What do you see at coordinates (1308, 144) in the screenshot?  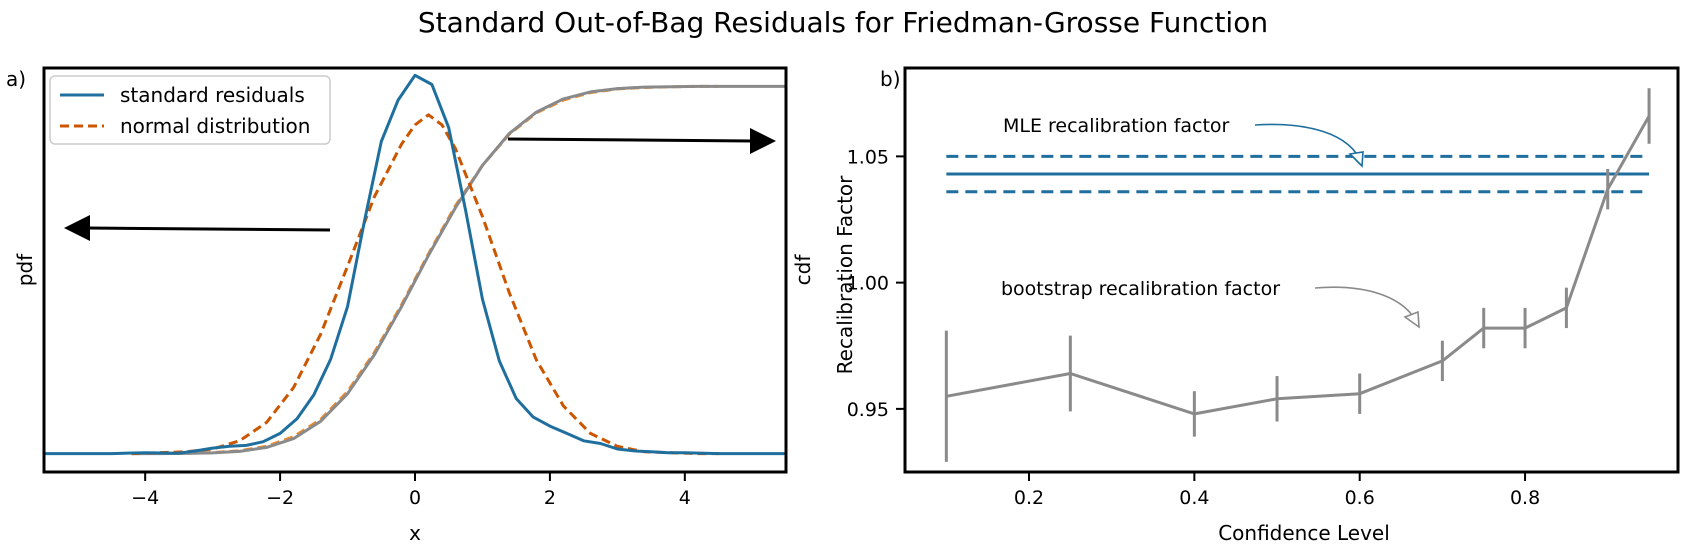 I see `annotation-mle-arrow` at bounding box center [1308, 144].